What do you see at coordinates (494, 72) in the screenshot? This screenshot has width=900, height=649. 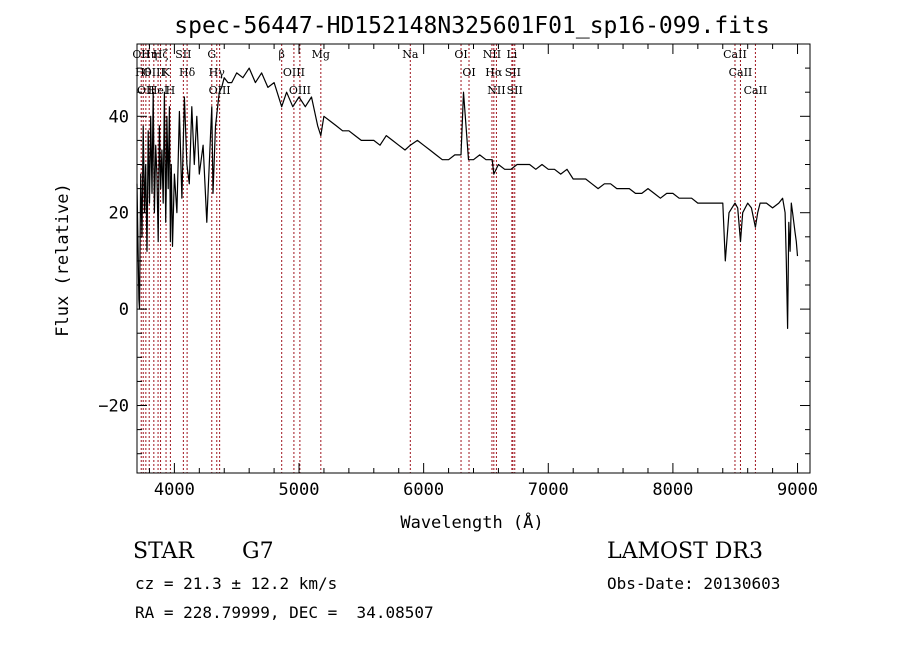 I see `spectral-line-label: Hα` at bounding box center [494, 72].